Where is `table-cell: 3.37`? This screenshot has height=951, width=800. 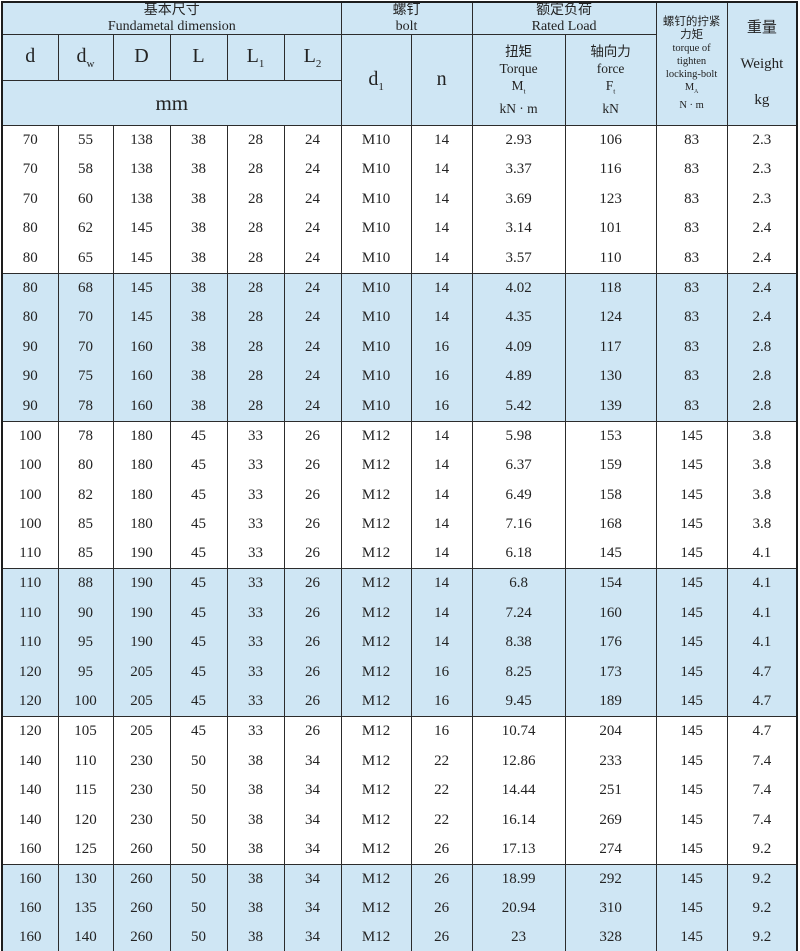
table-cell: 3.37 is located at coordinates (518, 170).